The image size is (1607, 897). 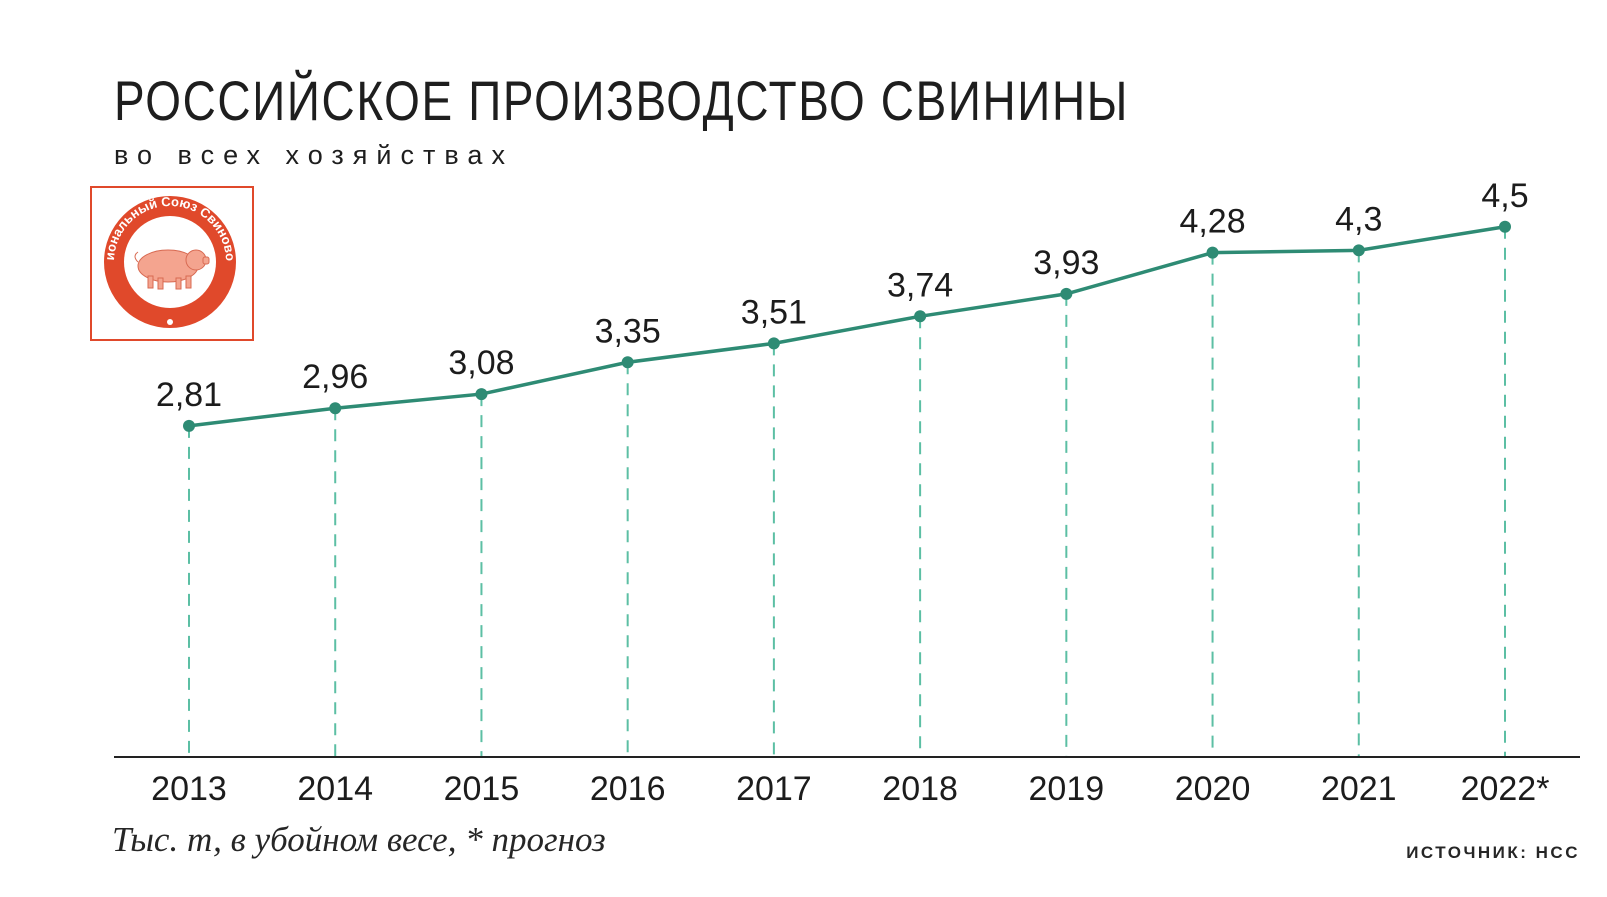 I want to click on data-label: 4,5, so click(x=1504, y=196).